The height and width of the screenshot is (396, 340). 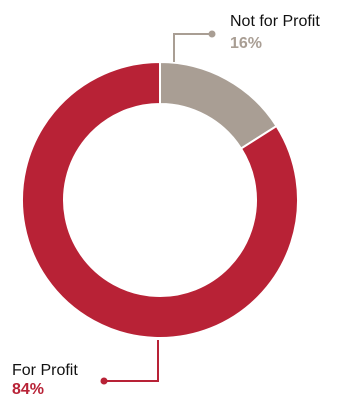 I want to click on callout-not-for-profit: Not for Profit 16%, so click(x=246, y=37).